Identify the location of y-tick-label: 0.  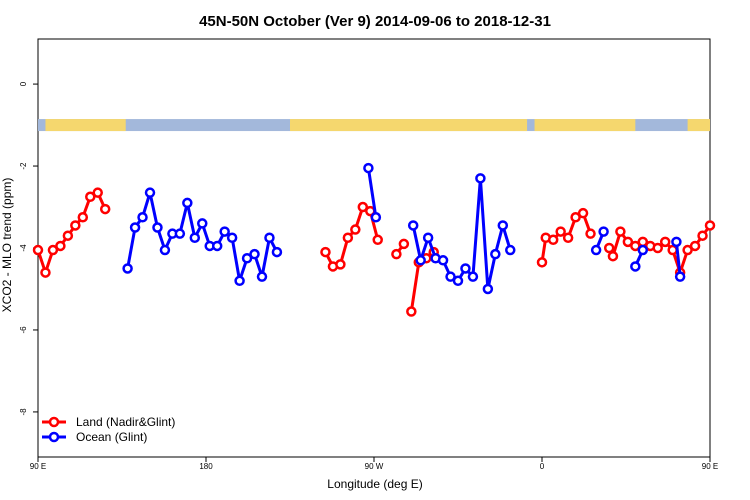
(23, 83).